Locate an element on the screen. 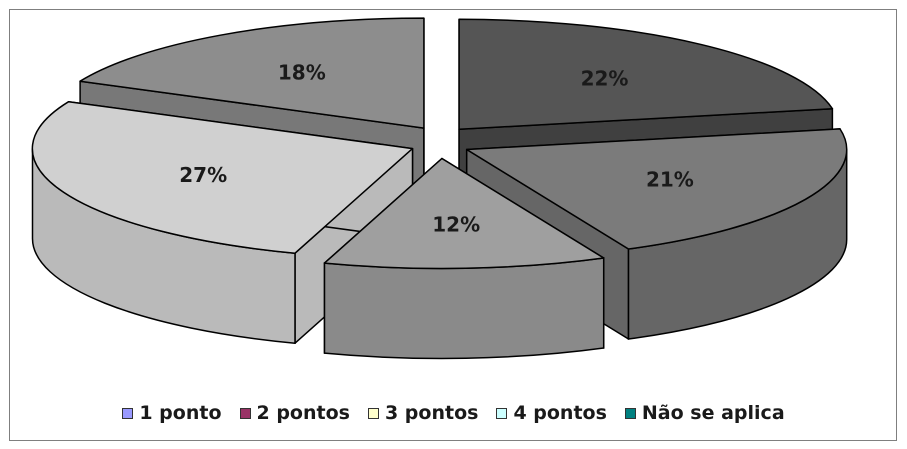 The height and width of the screenshot is (449, 907). slice-1-ponto is located at coordinates (646, 74).